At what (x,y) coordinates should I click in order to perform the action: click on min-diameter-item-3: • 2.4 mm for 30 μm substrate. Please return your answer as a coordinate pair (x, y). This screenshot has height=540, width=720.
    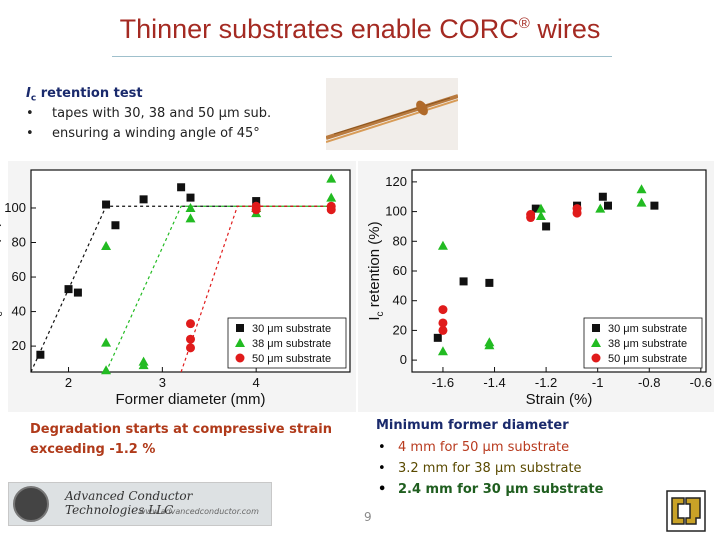
    Looking at the image, I should click on (490, 489).